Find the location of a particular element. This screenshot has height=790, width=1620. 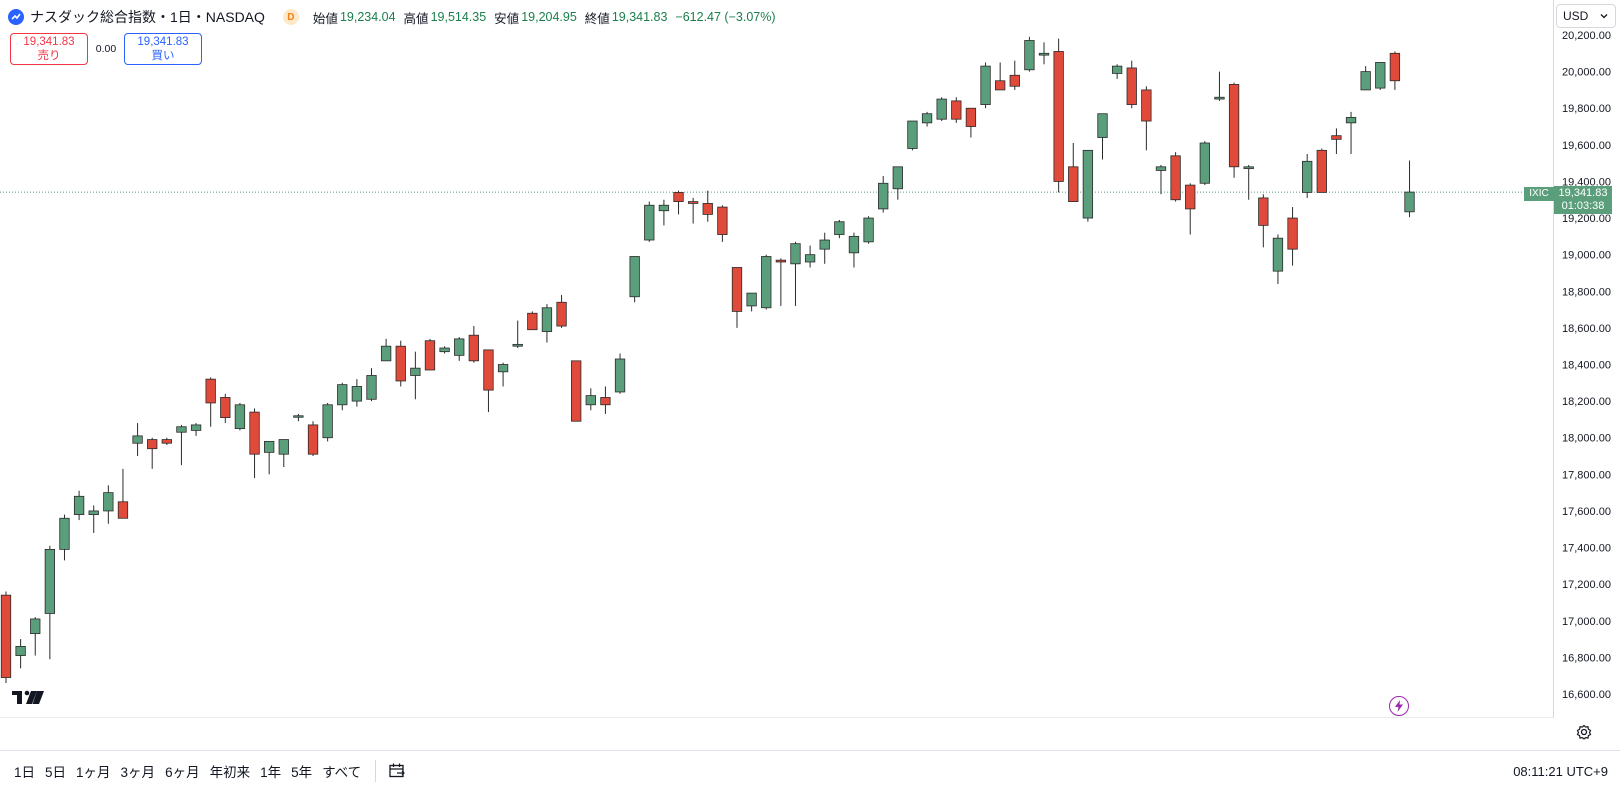

currency-selector: USD is located at coordinates (1586, 16).